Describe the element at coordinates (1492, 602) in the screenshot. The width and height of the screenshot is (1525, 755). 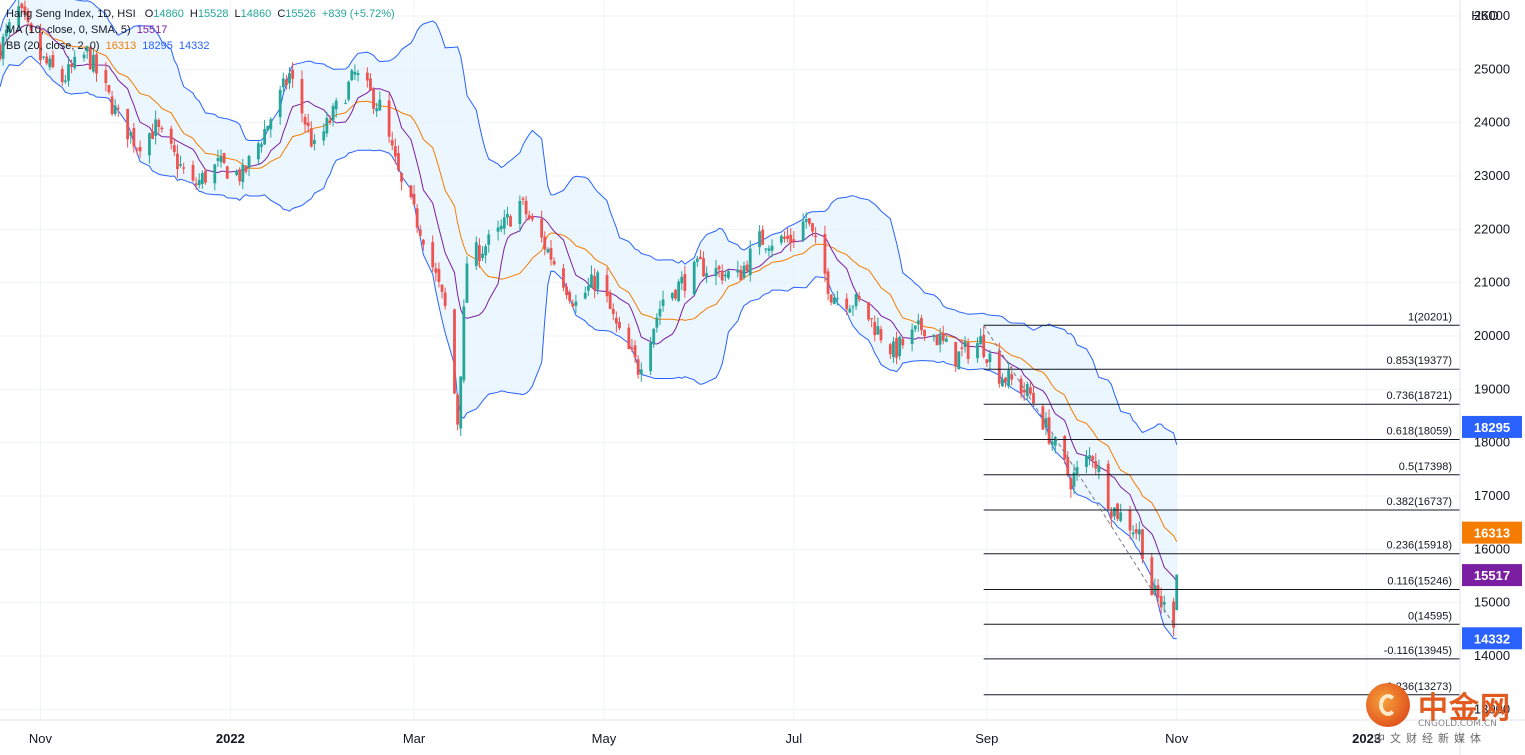
I see `y-tick-label: 15000` at that location.